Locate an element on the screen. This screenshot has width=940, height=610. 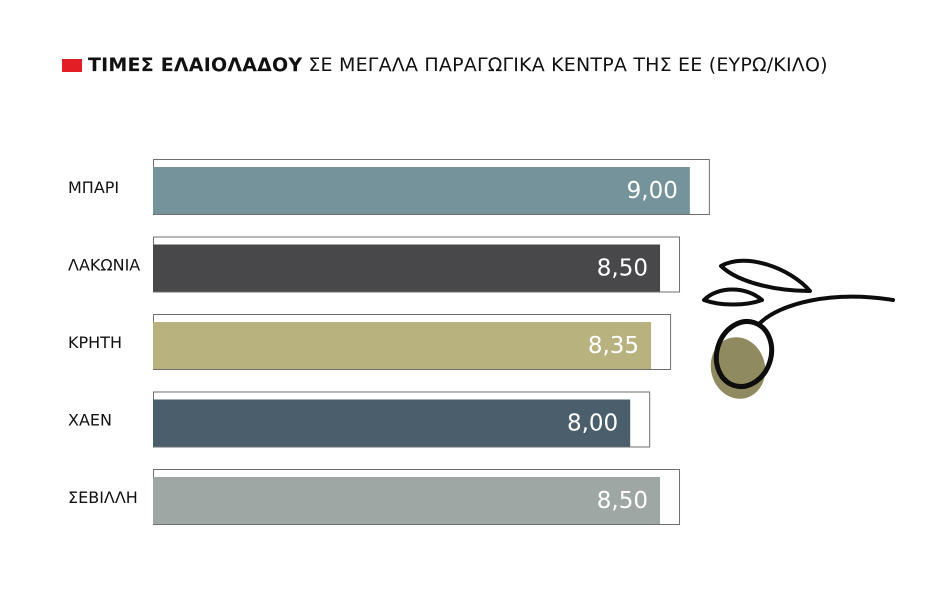
category-label: ΛΑΚΩΝΙΑ is located at coordinates (104, 265).